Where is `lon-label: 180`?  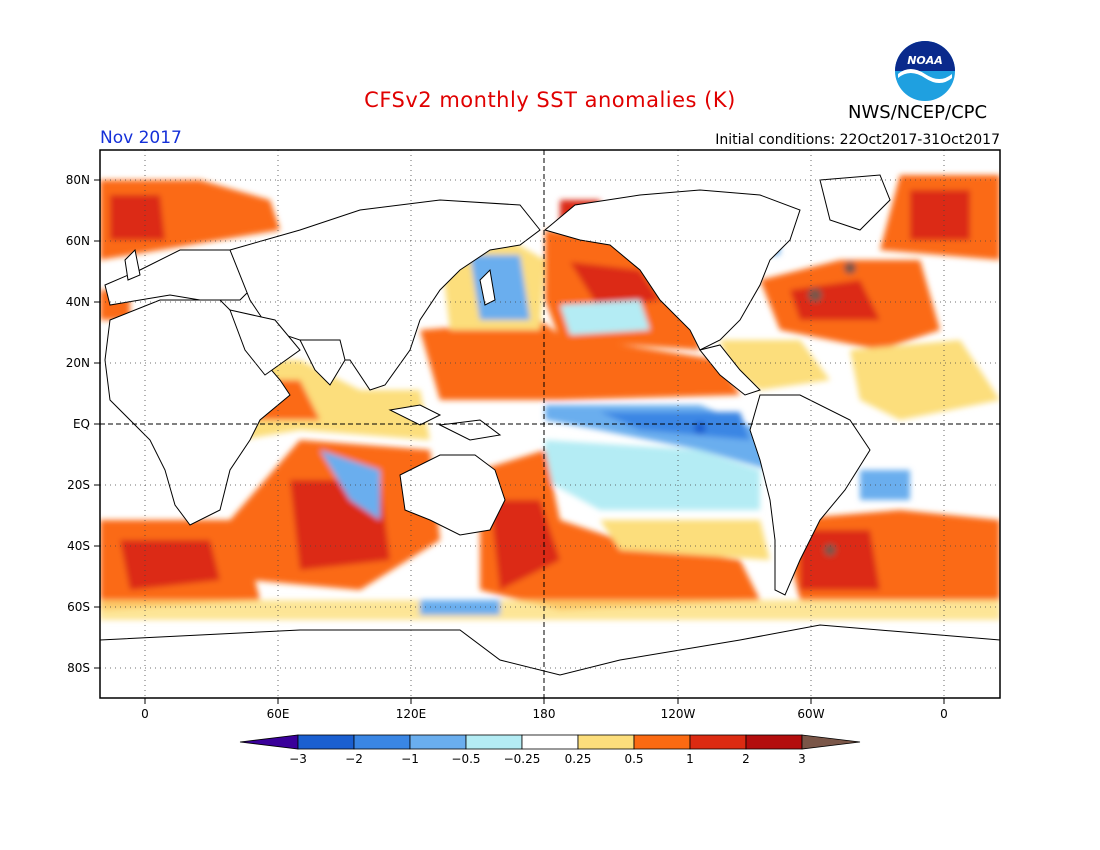
lon-label: 180 is located at coordinates (544, 714).